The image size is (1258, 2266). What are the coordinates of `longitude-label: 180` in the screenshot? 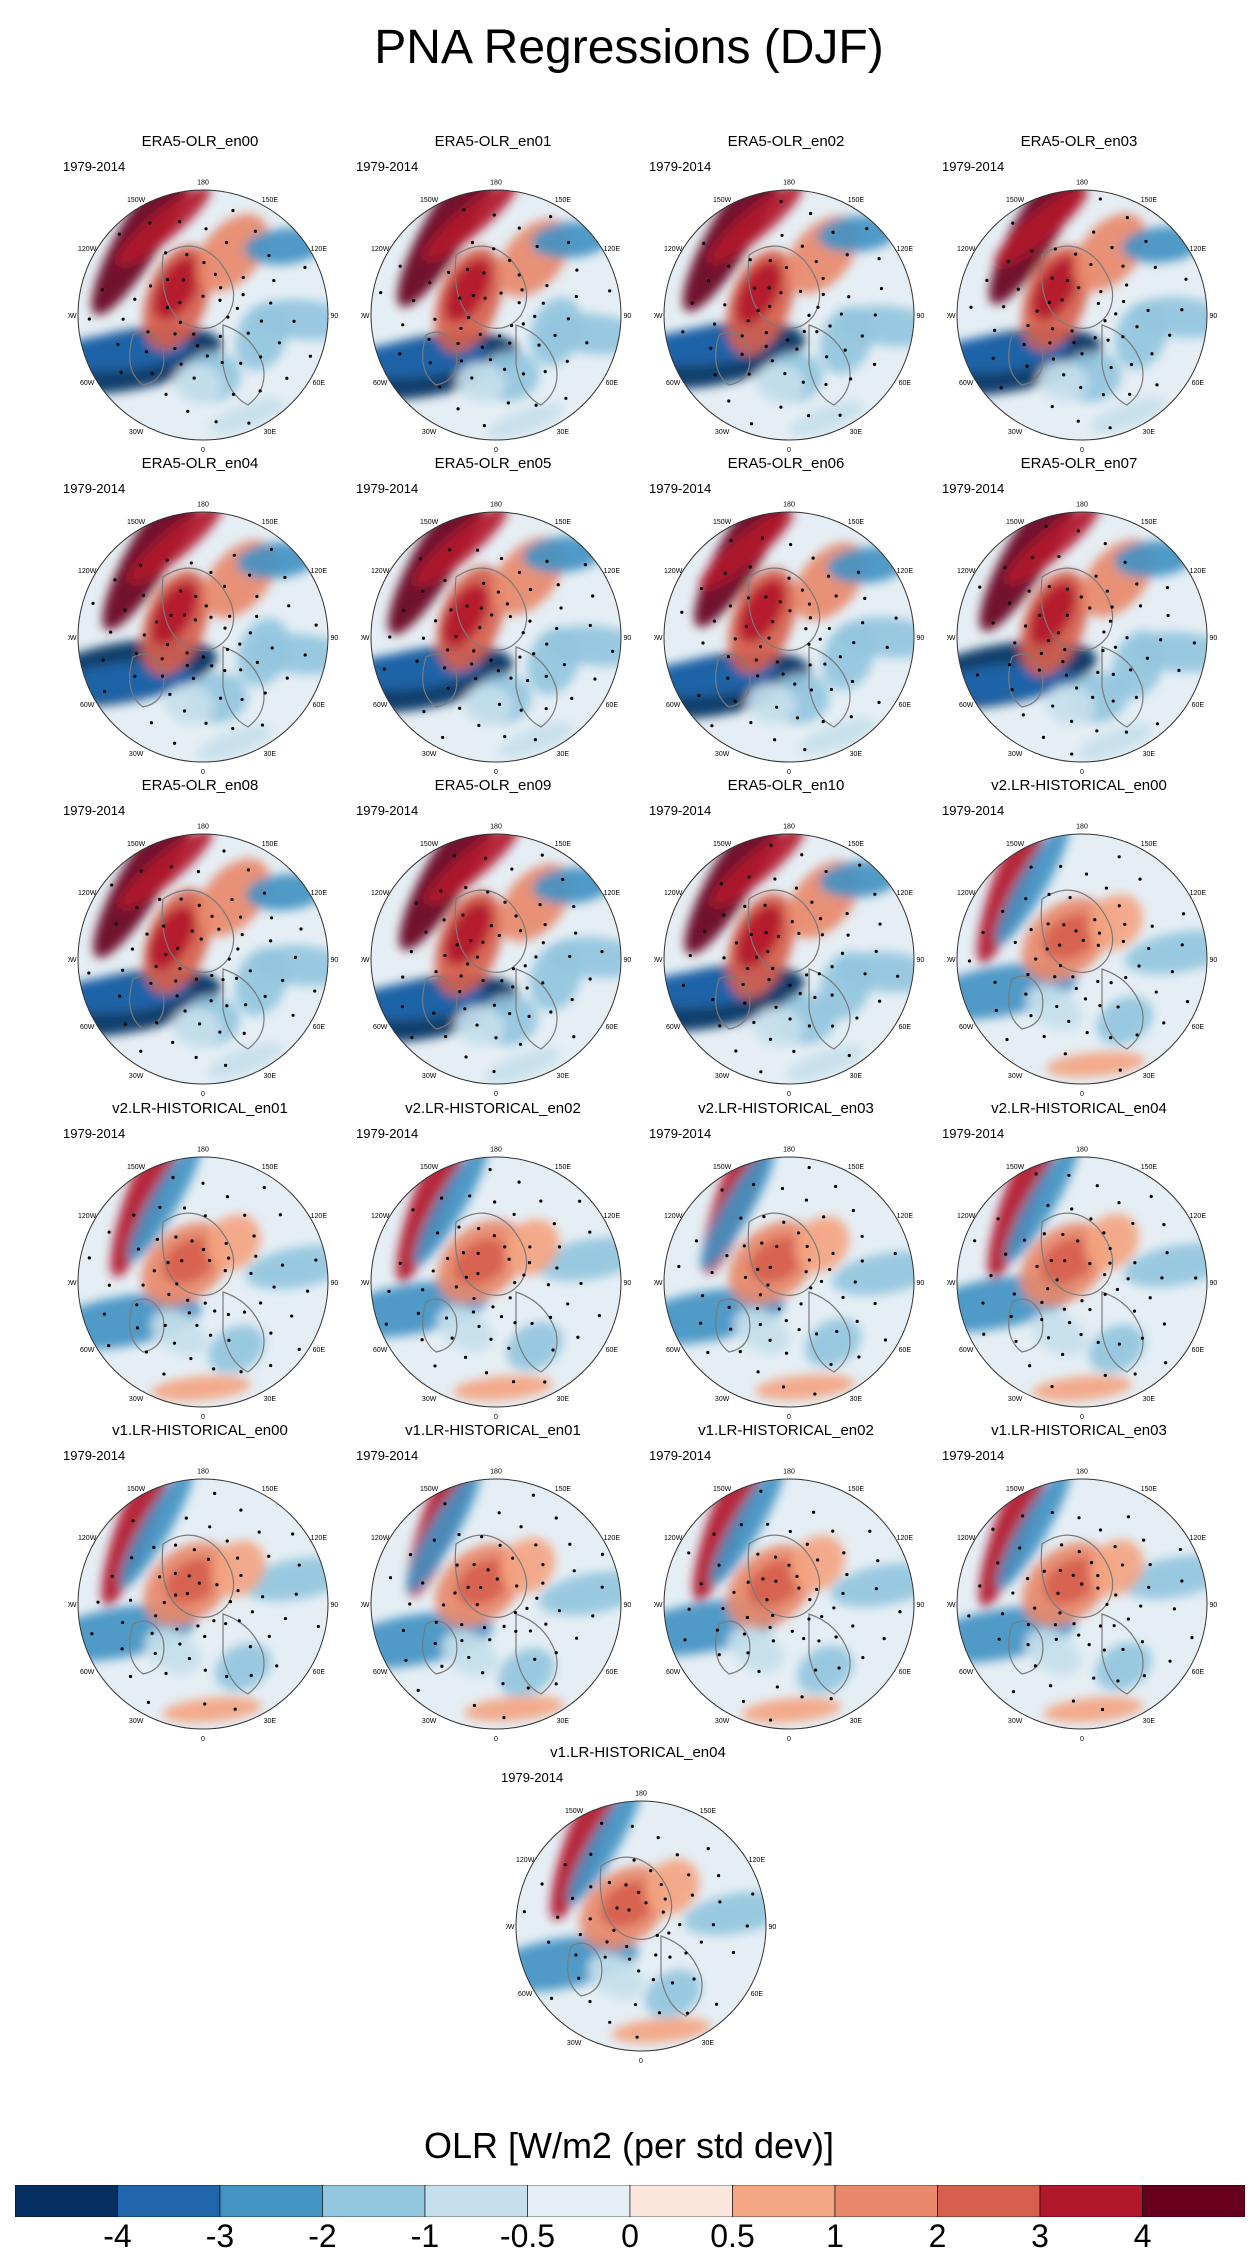 It's located at (1082, 826).